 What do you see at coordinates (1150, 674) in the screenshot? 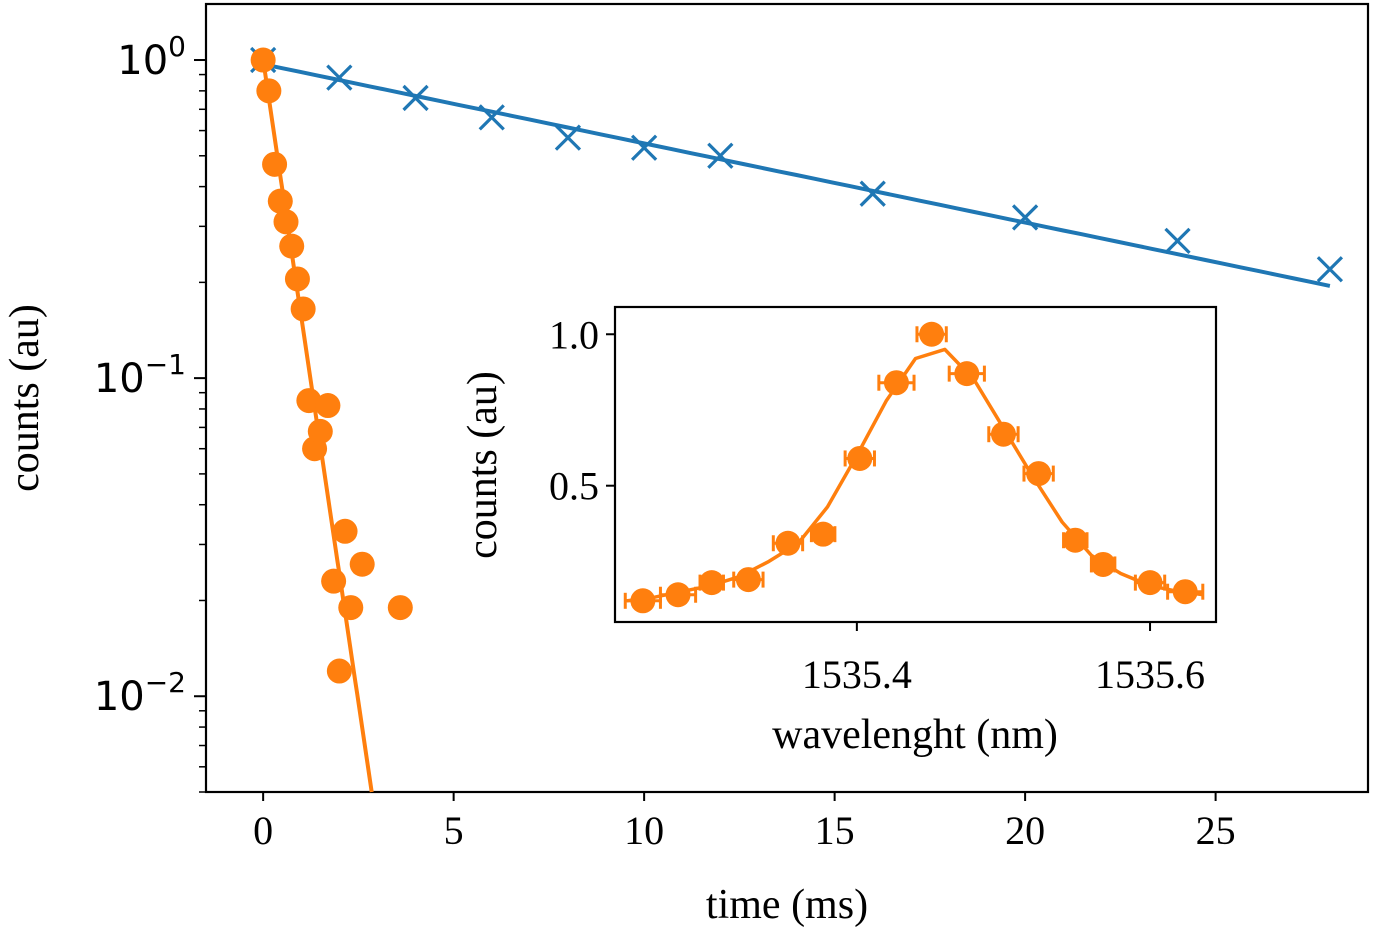
I see `inset-x-tick-label: 1535.6` at bounding box center [1150, 674].